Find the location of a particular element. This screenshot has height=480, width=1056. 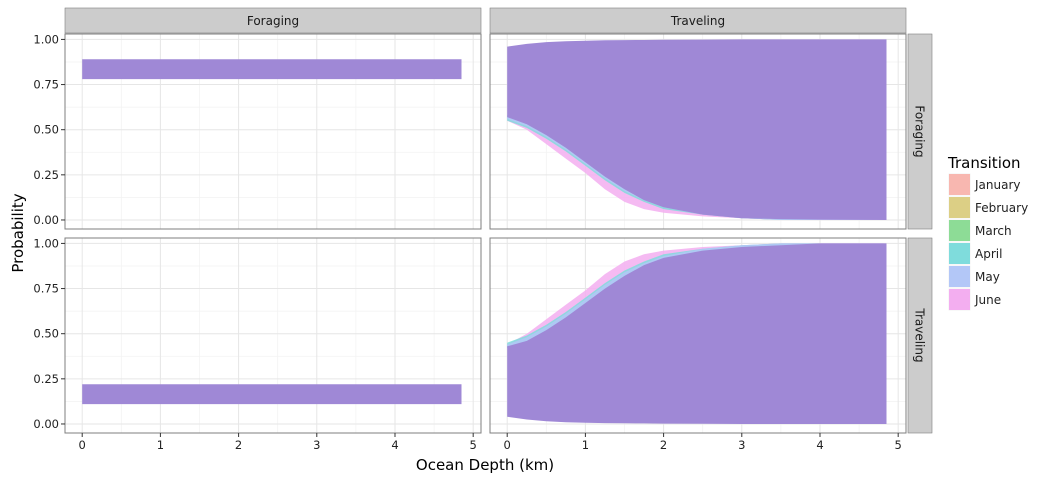

row-strip-foraging is located at coordinates (920, 131).